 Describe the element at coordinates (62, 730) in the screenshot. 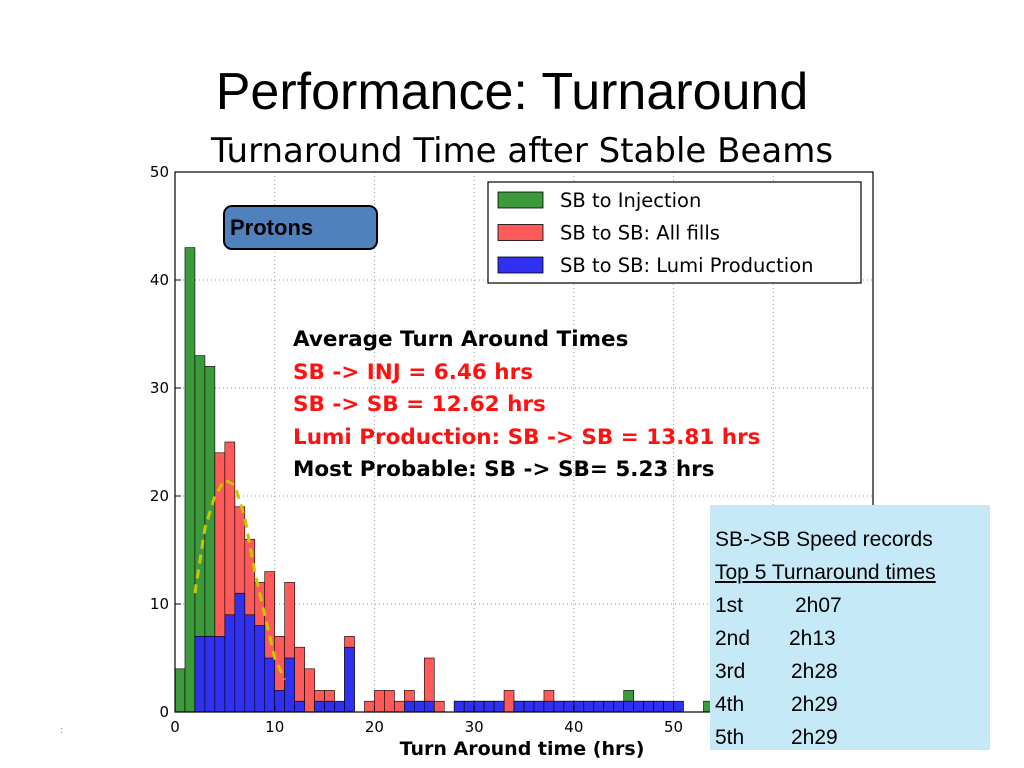

I see `page-mark: :` at that location.